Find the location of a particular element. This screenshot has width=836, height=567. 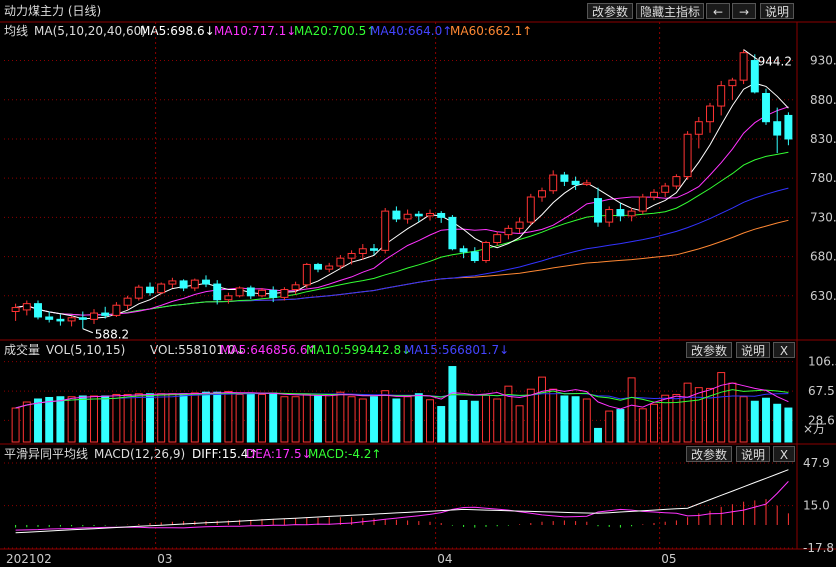

macd-indicator-name: 平滑异同平均线 is located at coordinates (46, 454).